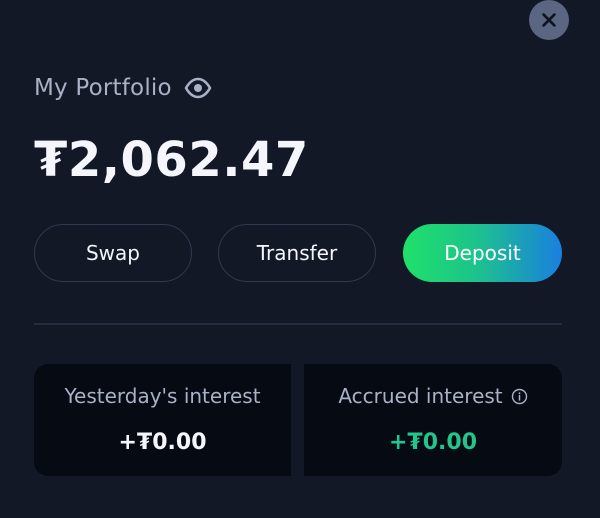 The height and width of the screenshot is (518, 600). I want to click on accrued-interest-card: Accrued interest +₮0.00, so click(433, 420).